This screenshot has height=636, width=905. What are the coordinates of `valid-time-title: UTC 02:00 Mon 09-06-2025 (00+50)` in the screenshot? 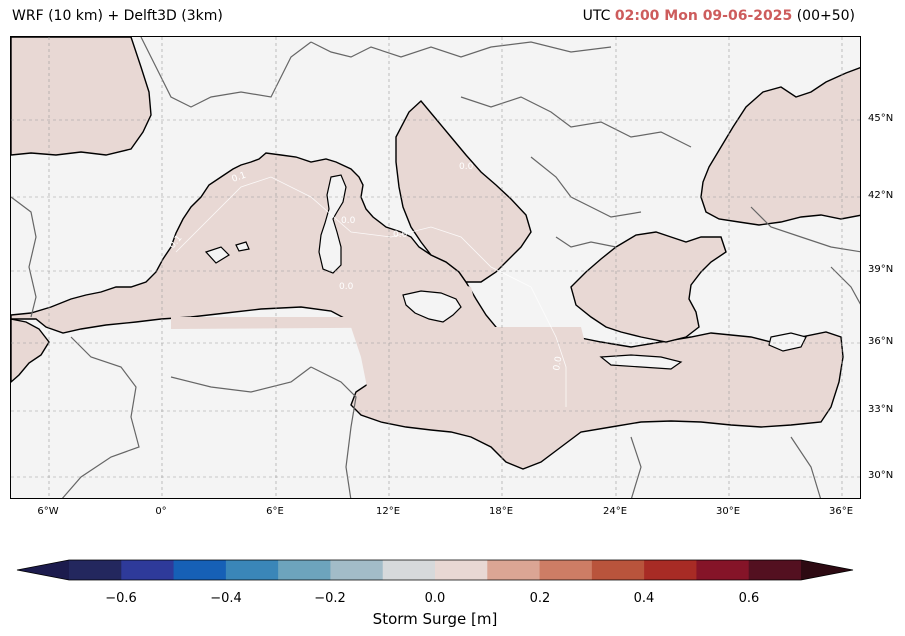 It's located at (719, 16).